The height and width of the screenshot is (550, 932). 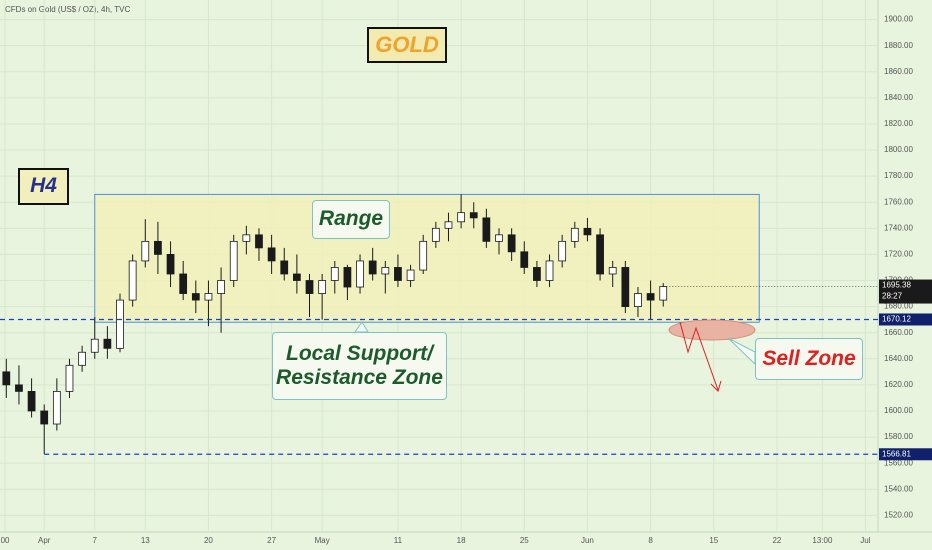 What do you see at coordinates (898, 19) in the screenshot?
I see `y-tick-label: 1900.00` at bounding box center [898, 19].